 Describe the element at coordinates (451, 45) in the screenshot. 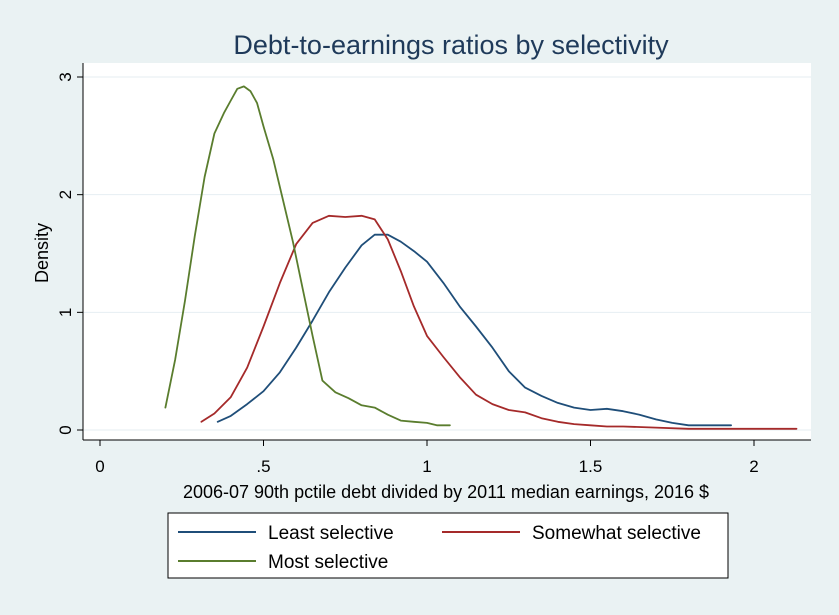

I see `chart-title: Debt-to-earnings ratios by selectivity` at that location.